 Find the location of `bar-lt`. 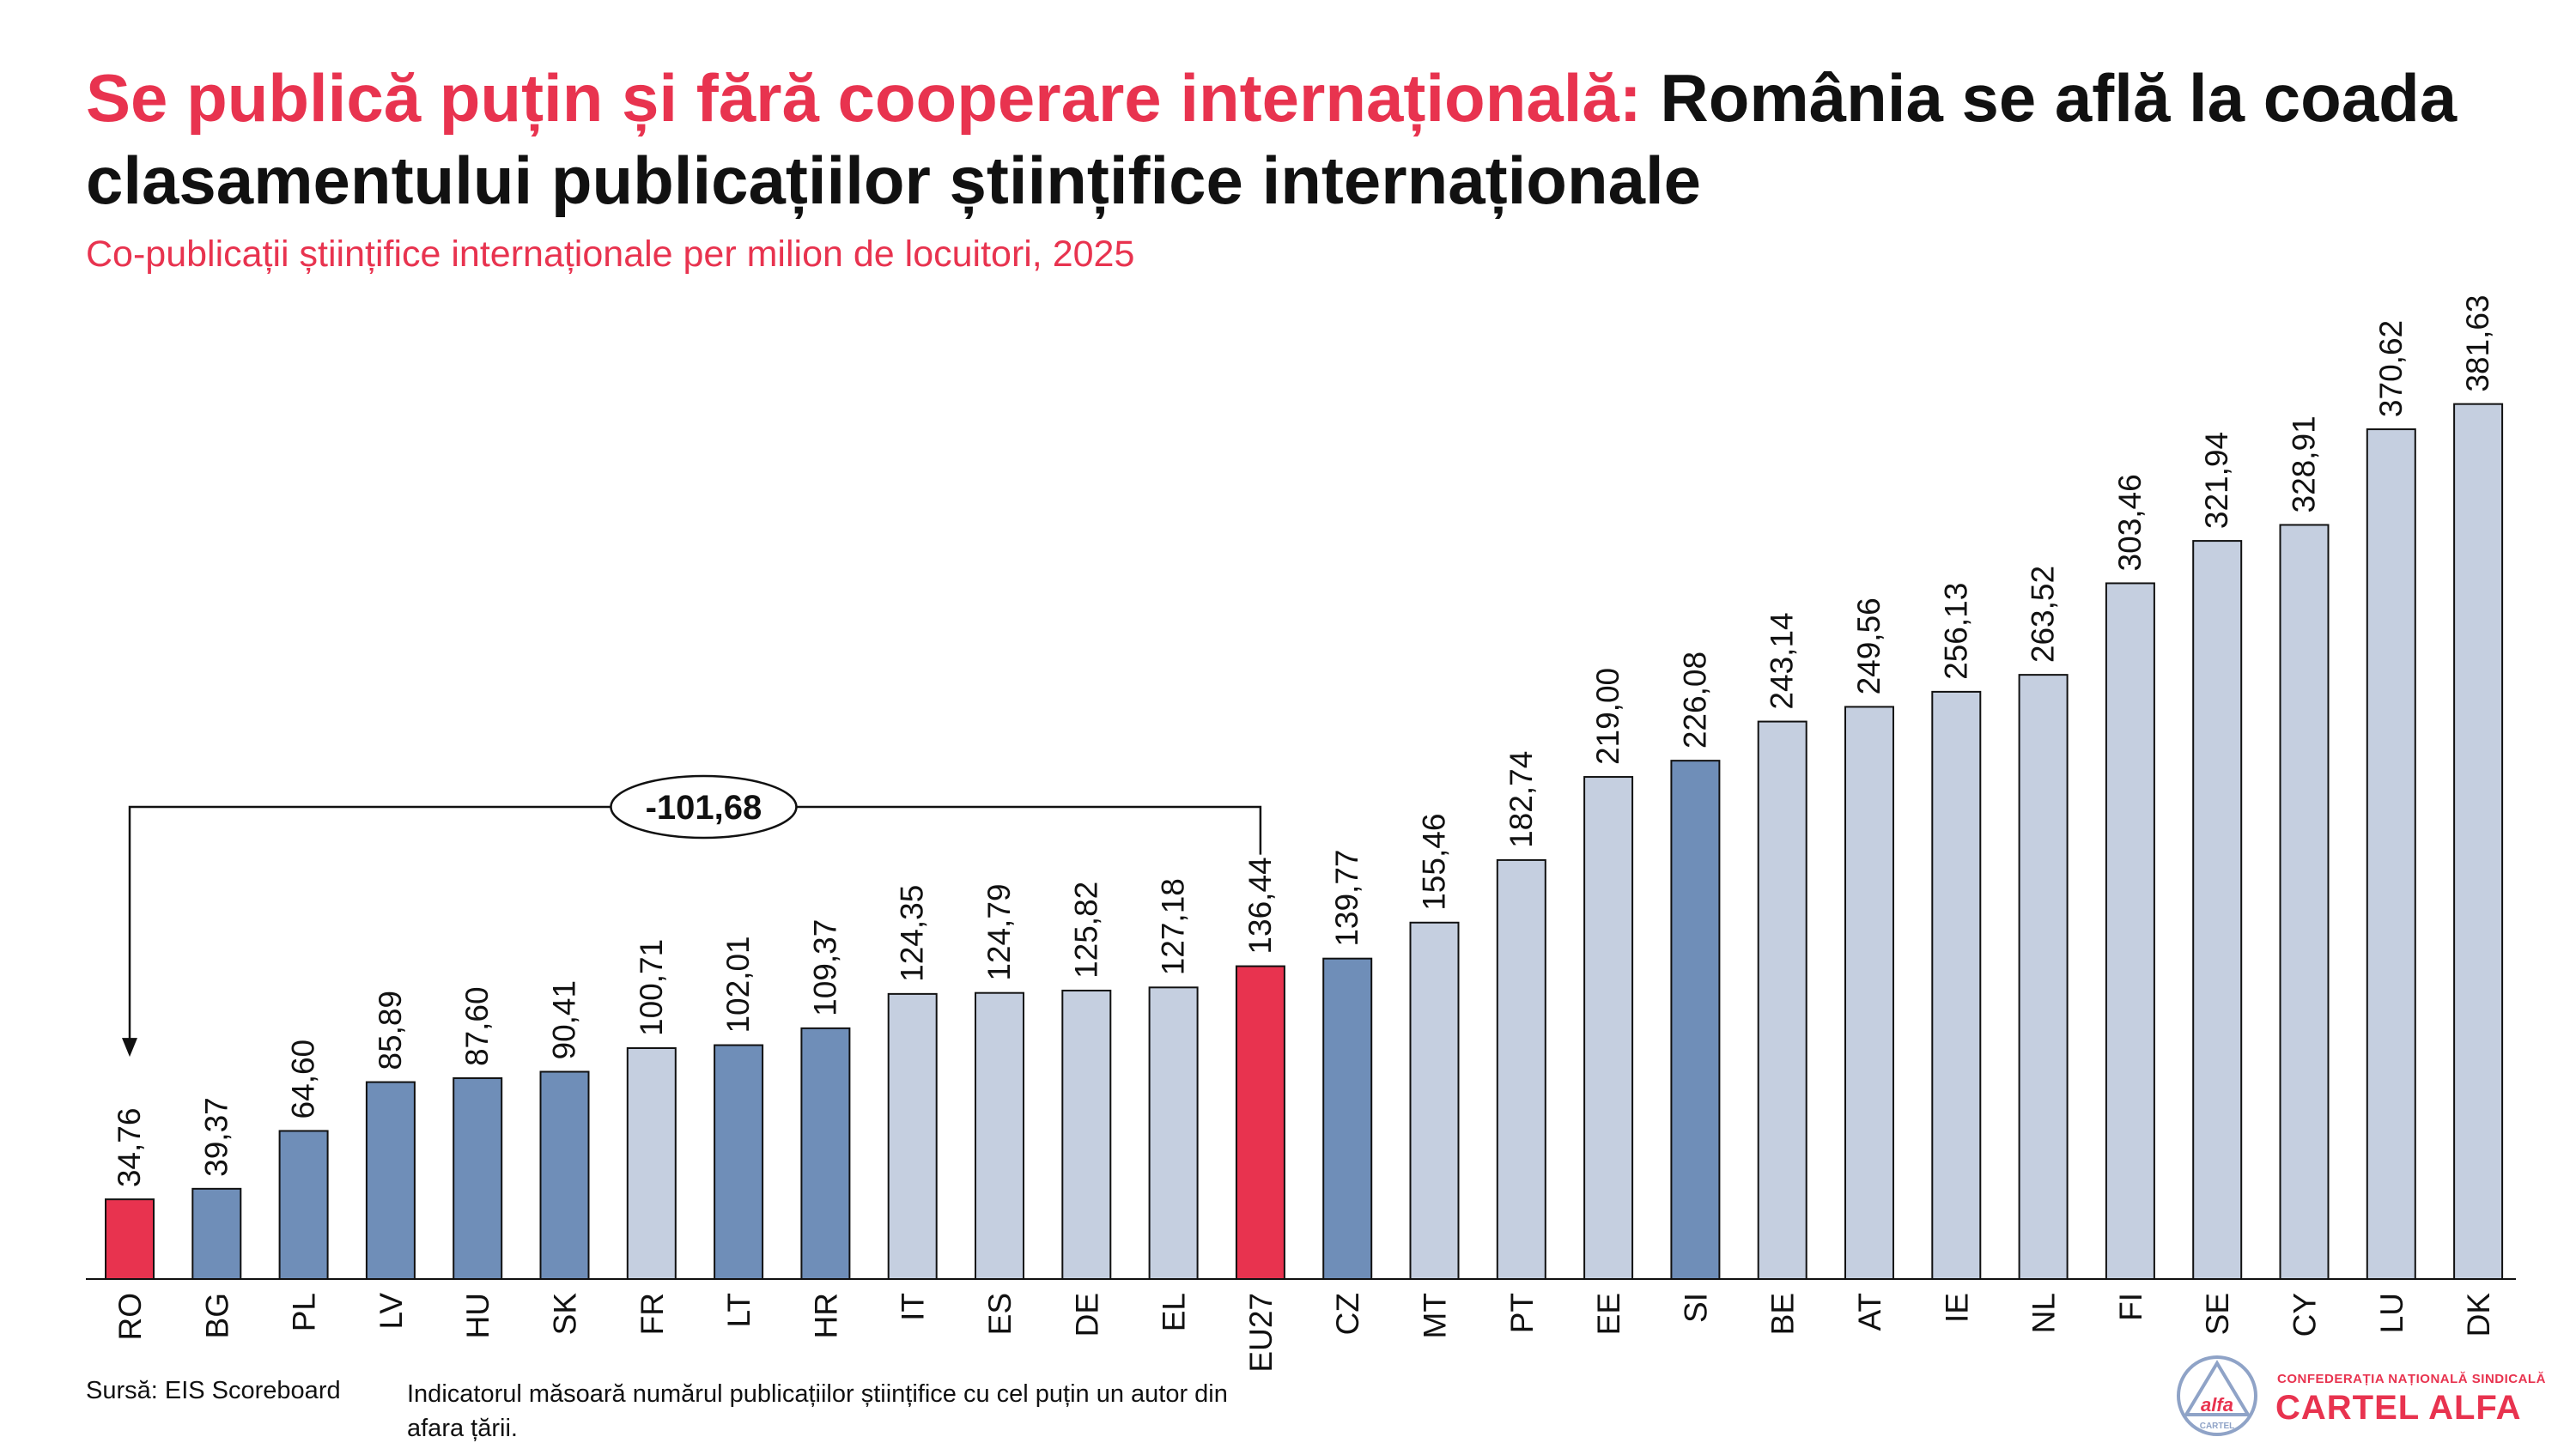

bar-lt is located at coordinates (739, 1162).